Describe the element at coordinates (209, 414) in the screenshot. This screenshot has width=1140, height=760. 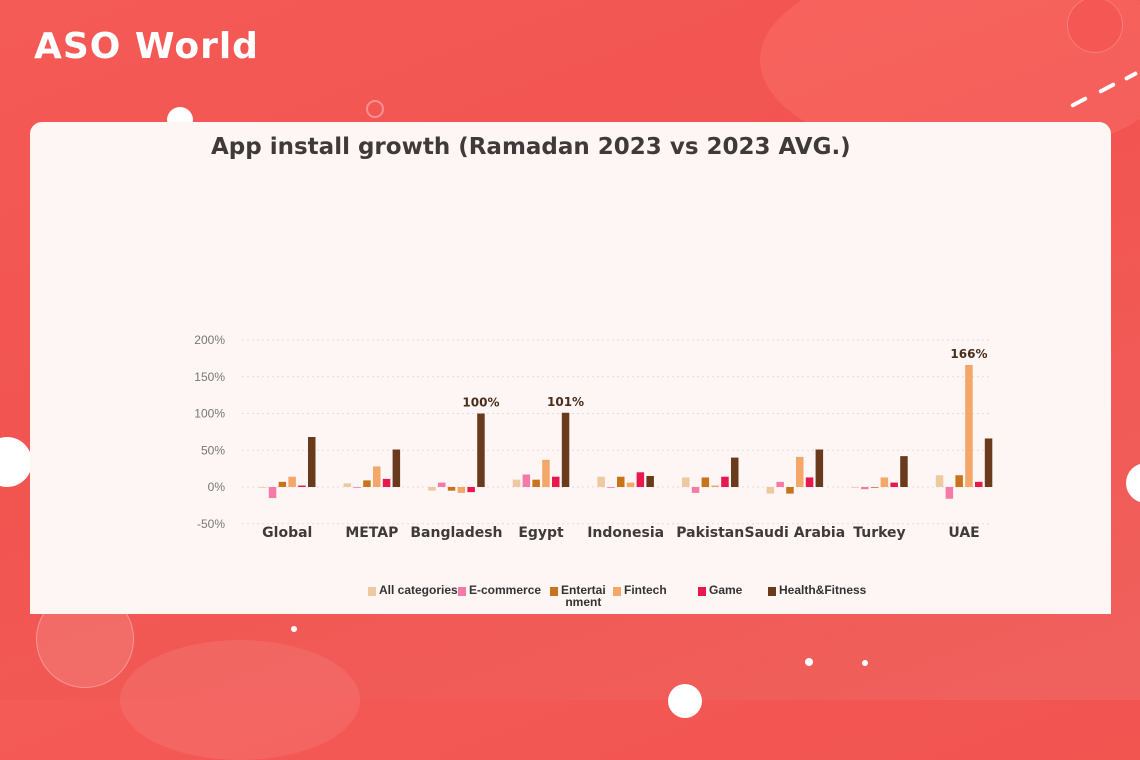
I see `y-tick-label: 100%` at that location.